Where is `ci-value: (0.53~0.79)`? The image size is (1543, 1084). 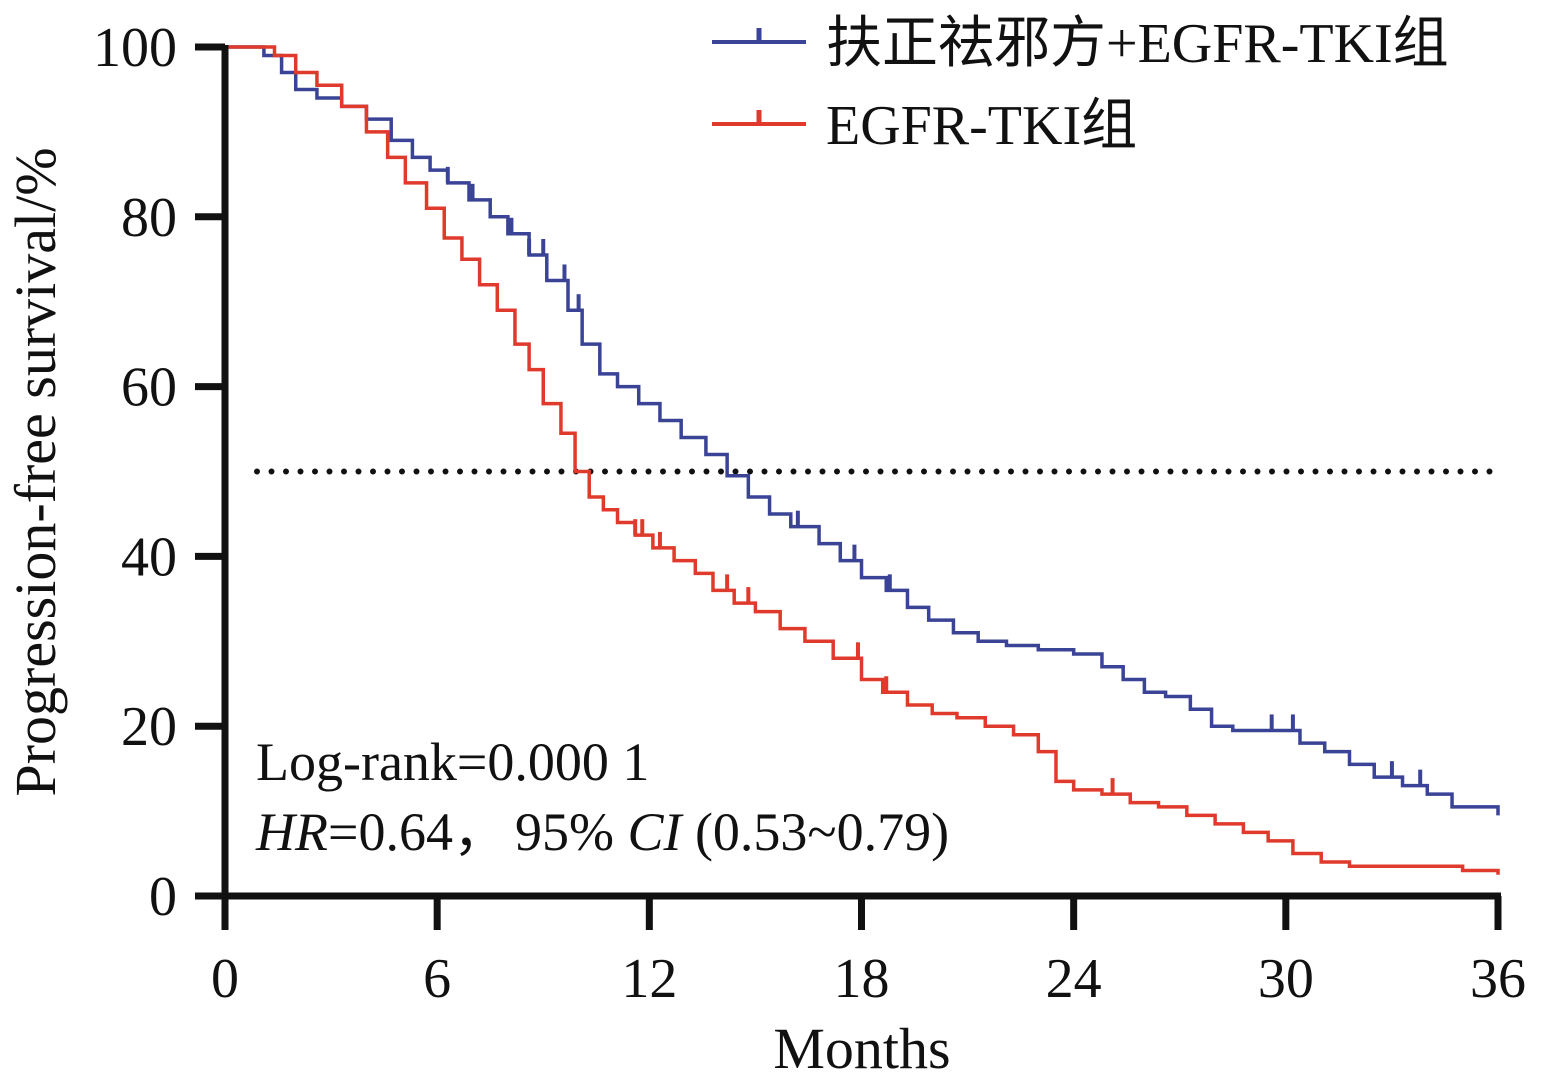
ci-value: (0.53~0.79) is located at coordinates (815, 832).